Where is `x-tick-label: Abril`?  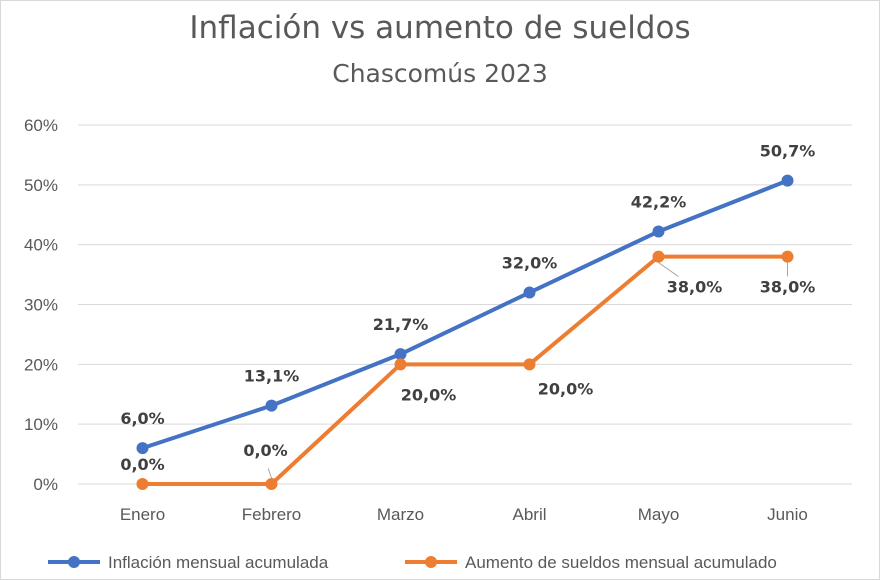 x-tick-label: Abril is located at coordinates (529, 514).